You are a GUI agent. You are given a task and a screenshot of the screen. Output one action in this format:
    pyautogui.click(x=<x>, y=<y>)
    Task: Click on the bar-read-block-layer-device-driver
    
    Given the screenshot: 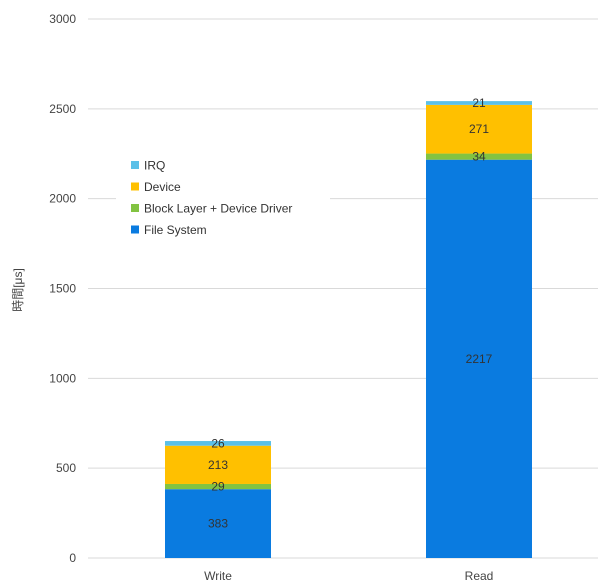 What is the action you would take?
    pyautogui.click(x=479, y=156)
    